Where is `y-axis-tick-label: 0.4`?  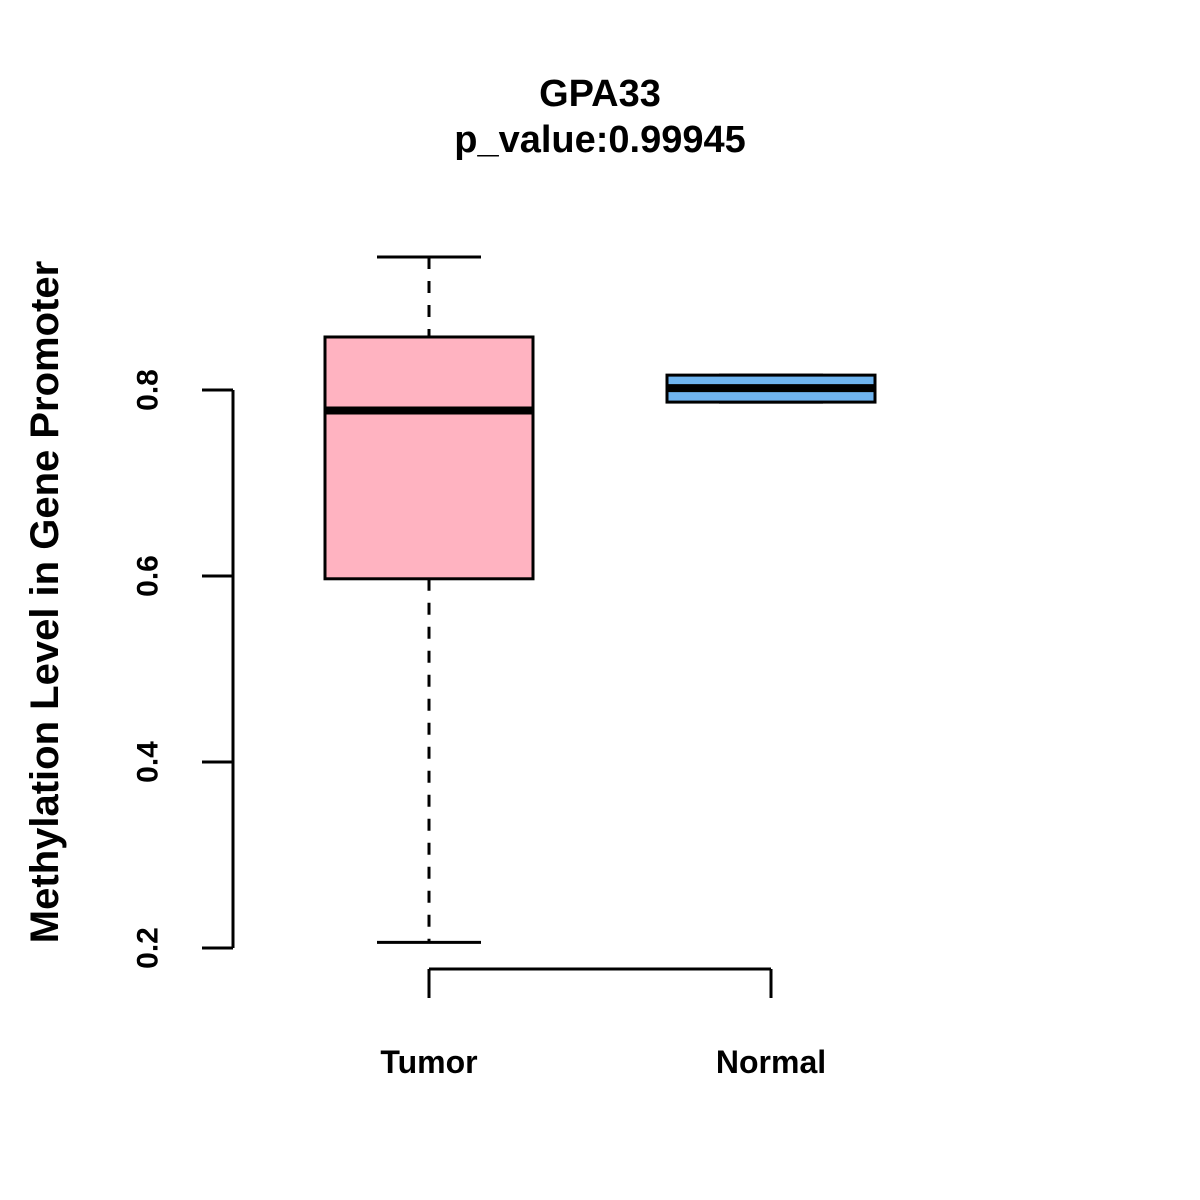
y-axis-tick-label: 0.4 is located at coordinates (148, 762).